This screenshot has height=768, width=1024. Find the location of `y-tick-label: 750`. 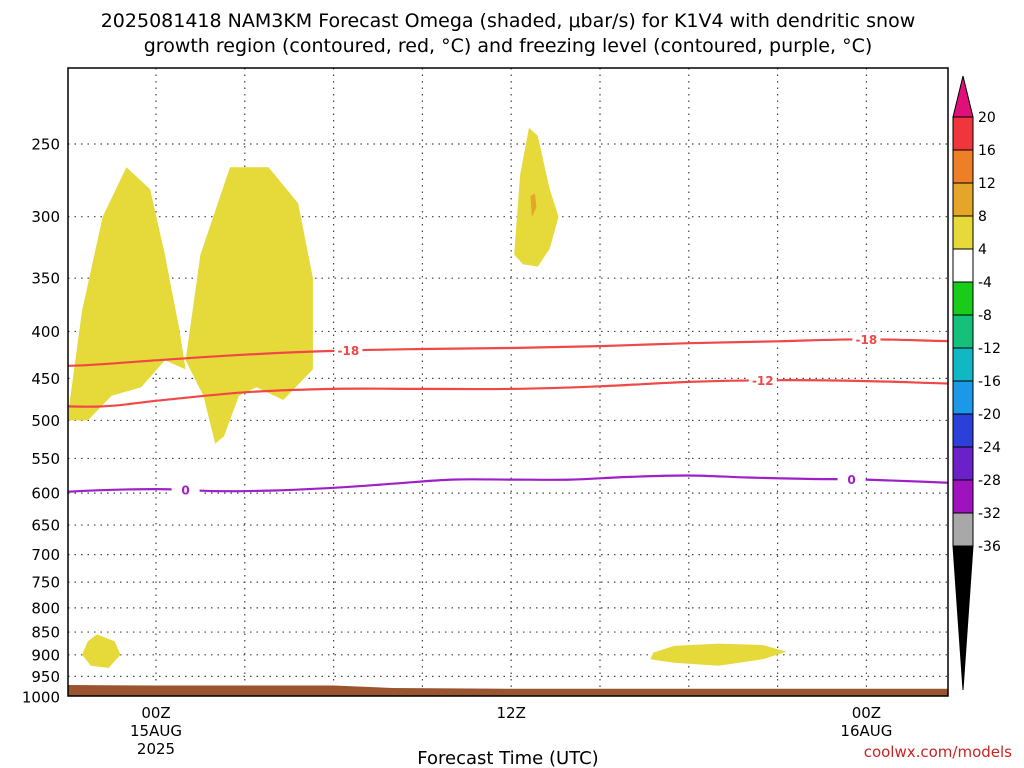

y-tick-label: 750 is located at coordinates (45, 583).